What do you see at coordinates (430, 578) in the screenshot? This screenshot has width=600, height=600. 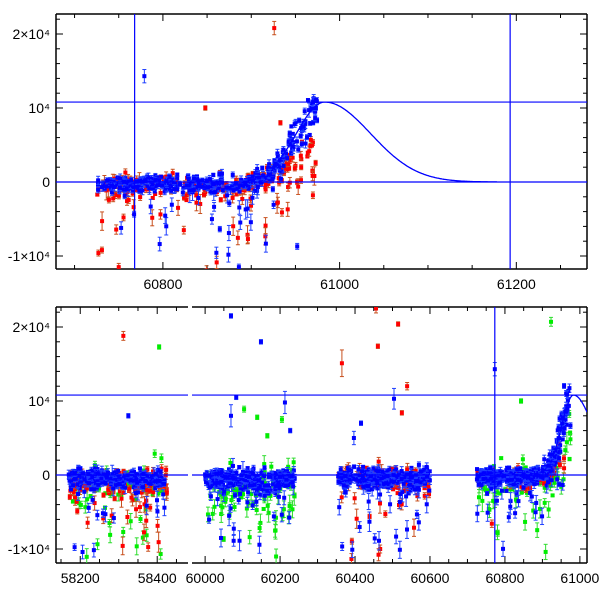 I see `x-tick-label: 60600` at bounding box center [430, 578].